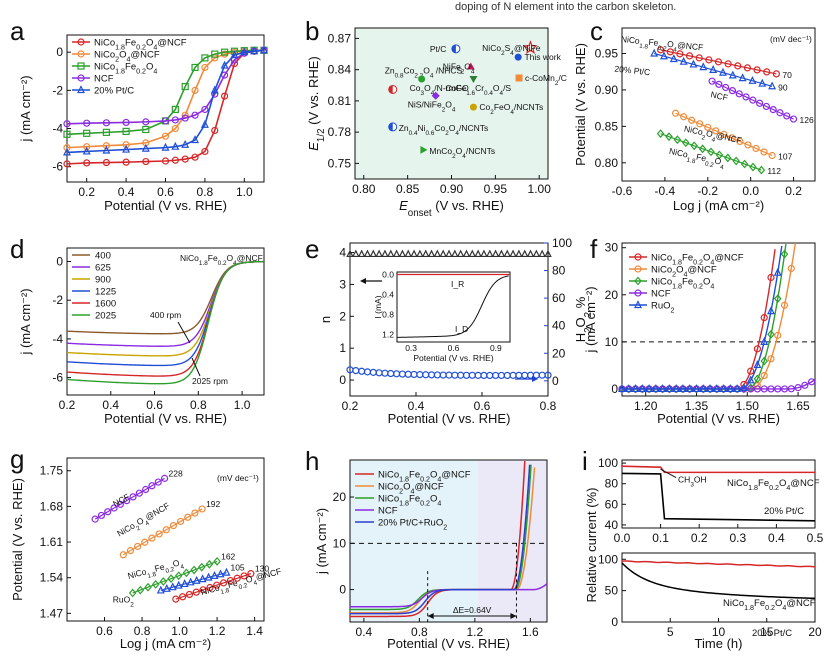  Describe the element at coordinates (409, 501) in the screenshot. I see `legend-entry: NiCo1.8Fe0.2O4` at that location.